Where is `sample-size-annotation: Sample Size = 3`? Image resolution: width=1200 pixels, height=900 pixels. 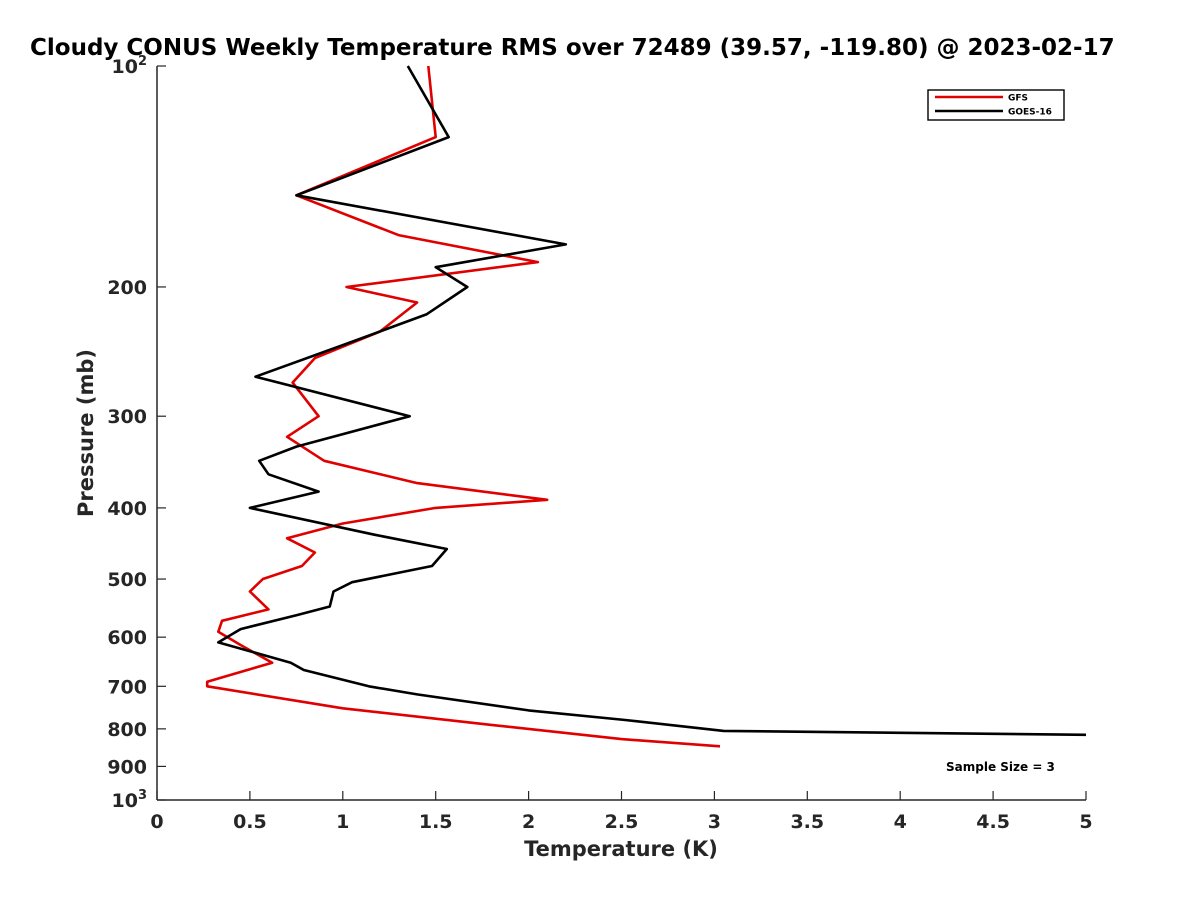
sample-size-annotation: Sample Size = 3 is located at coordinates (1000, 767).